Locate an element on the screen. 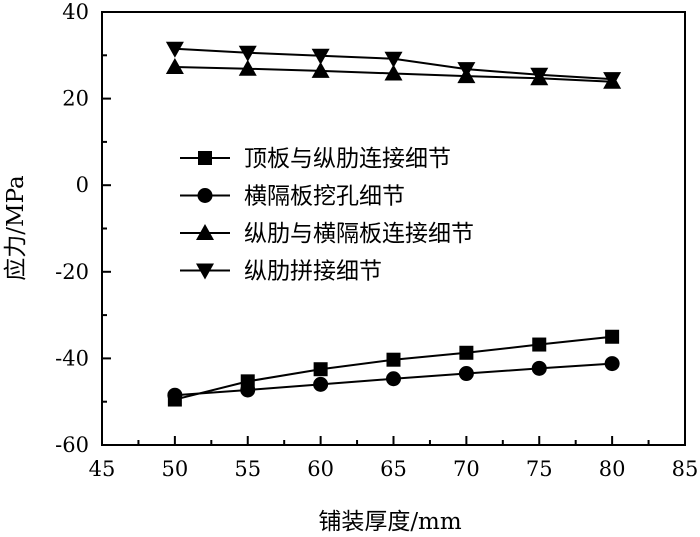 The image size is (700, 537). legend-entry-2: 横隔板挖孔细节 is located at coordinates (292, 197).